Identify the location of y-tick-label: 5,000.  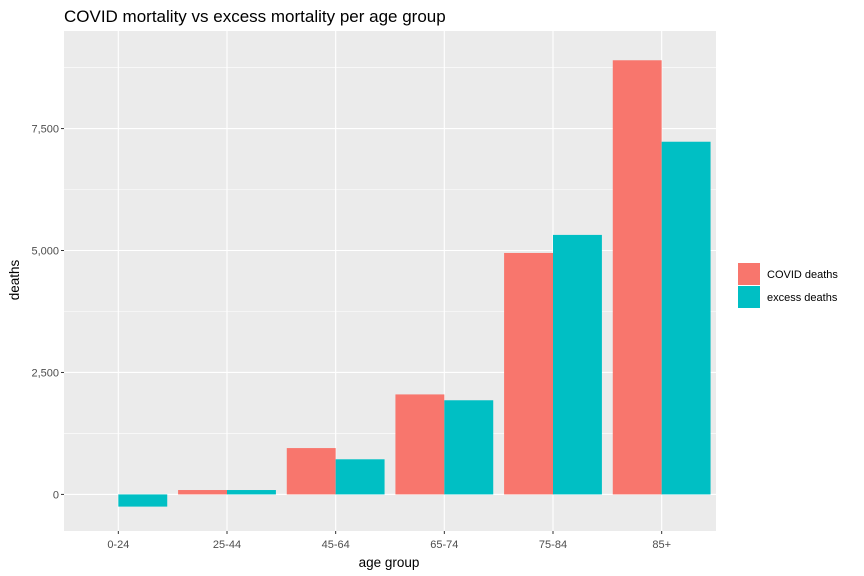
(45, 252).